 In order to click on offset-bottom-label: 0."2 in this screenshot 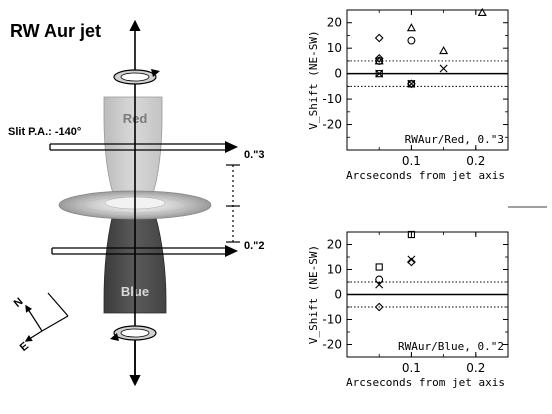, I will do `click(254, 246)`.